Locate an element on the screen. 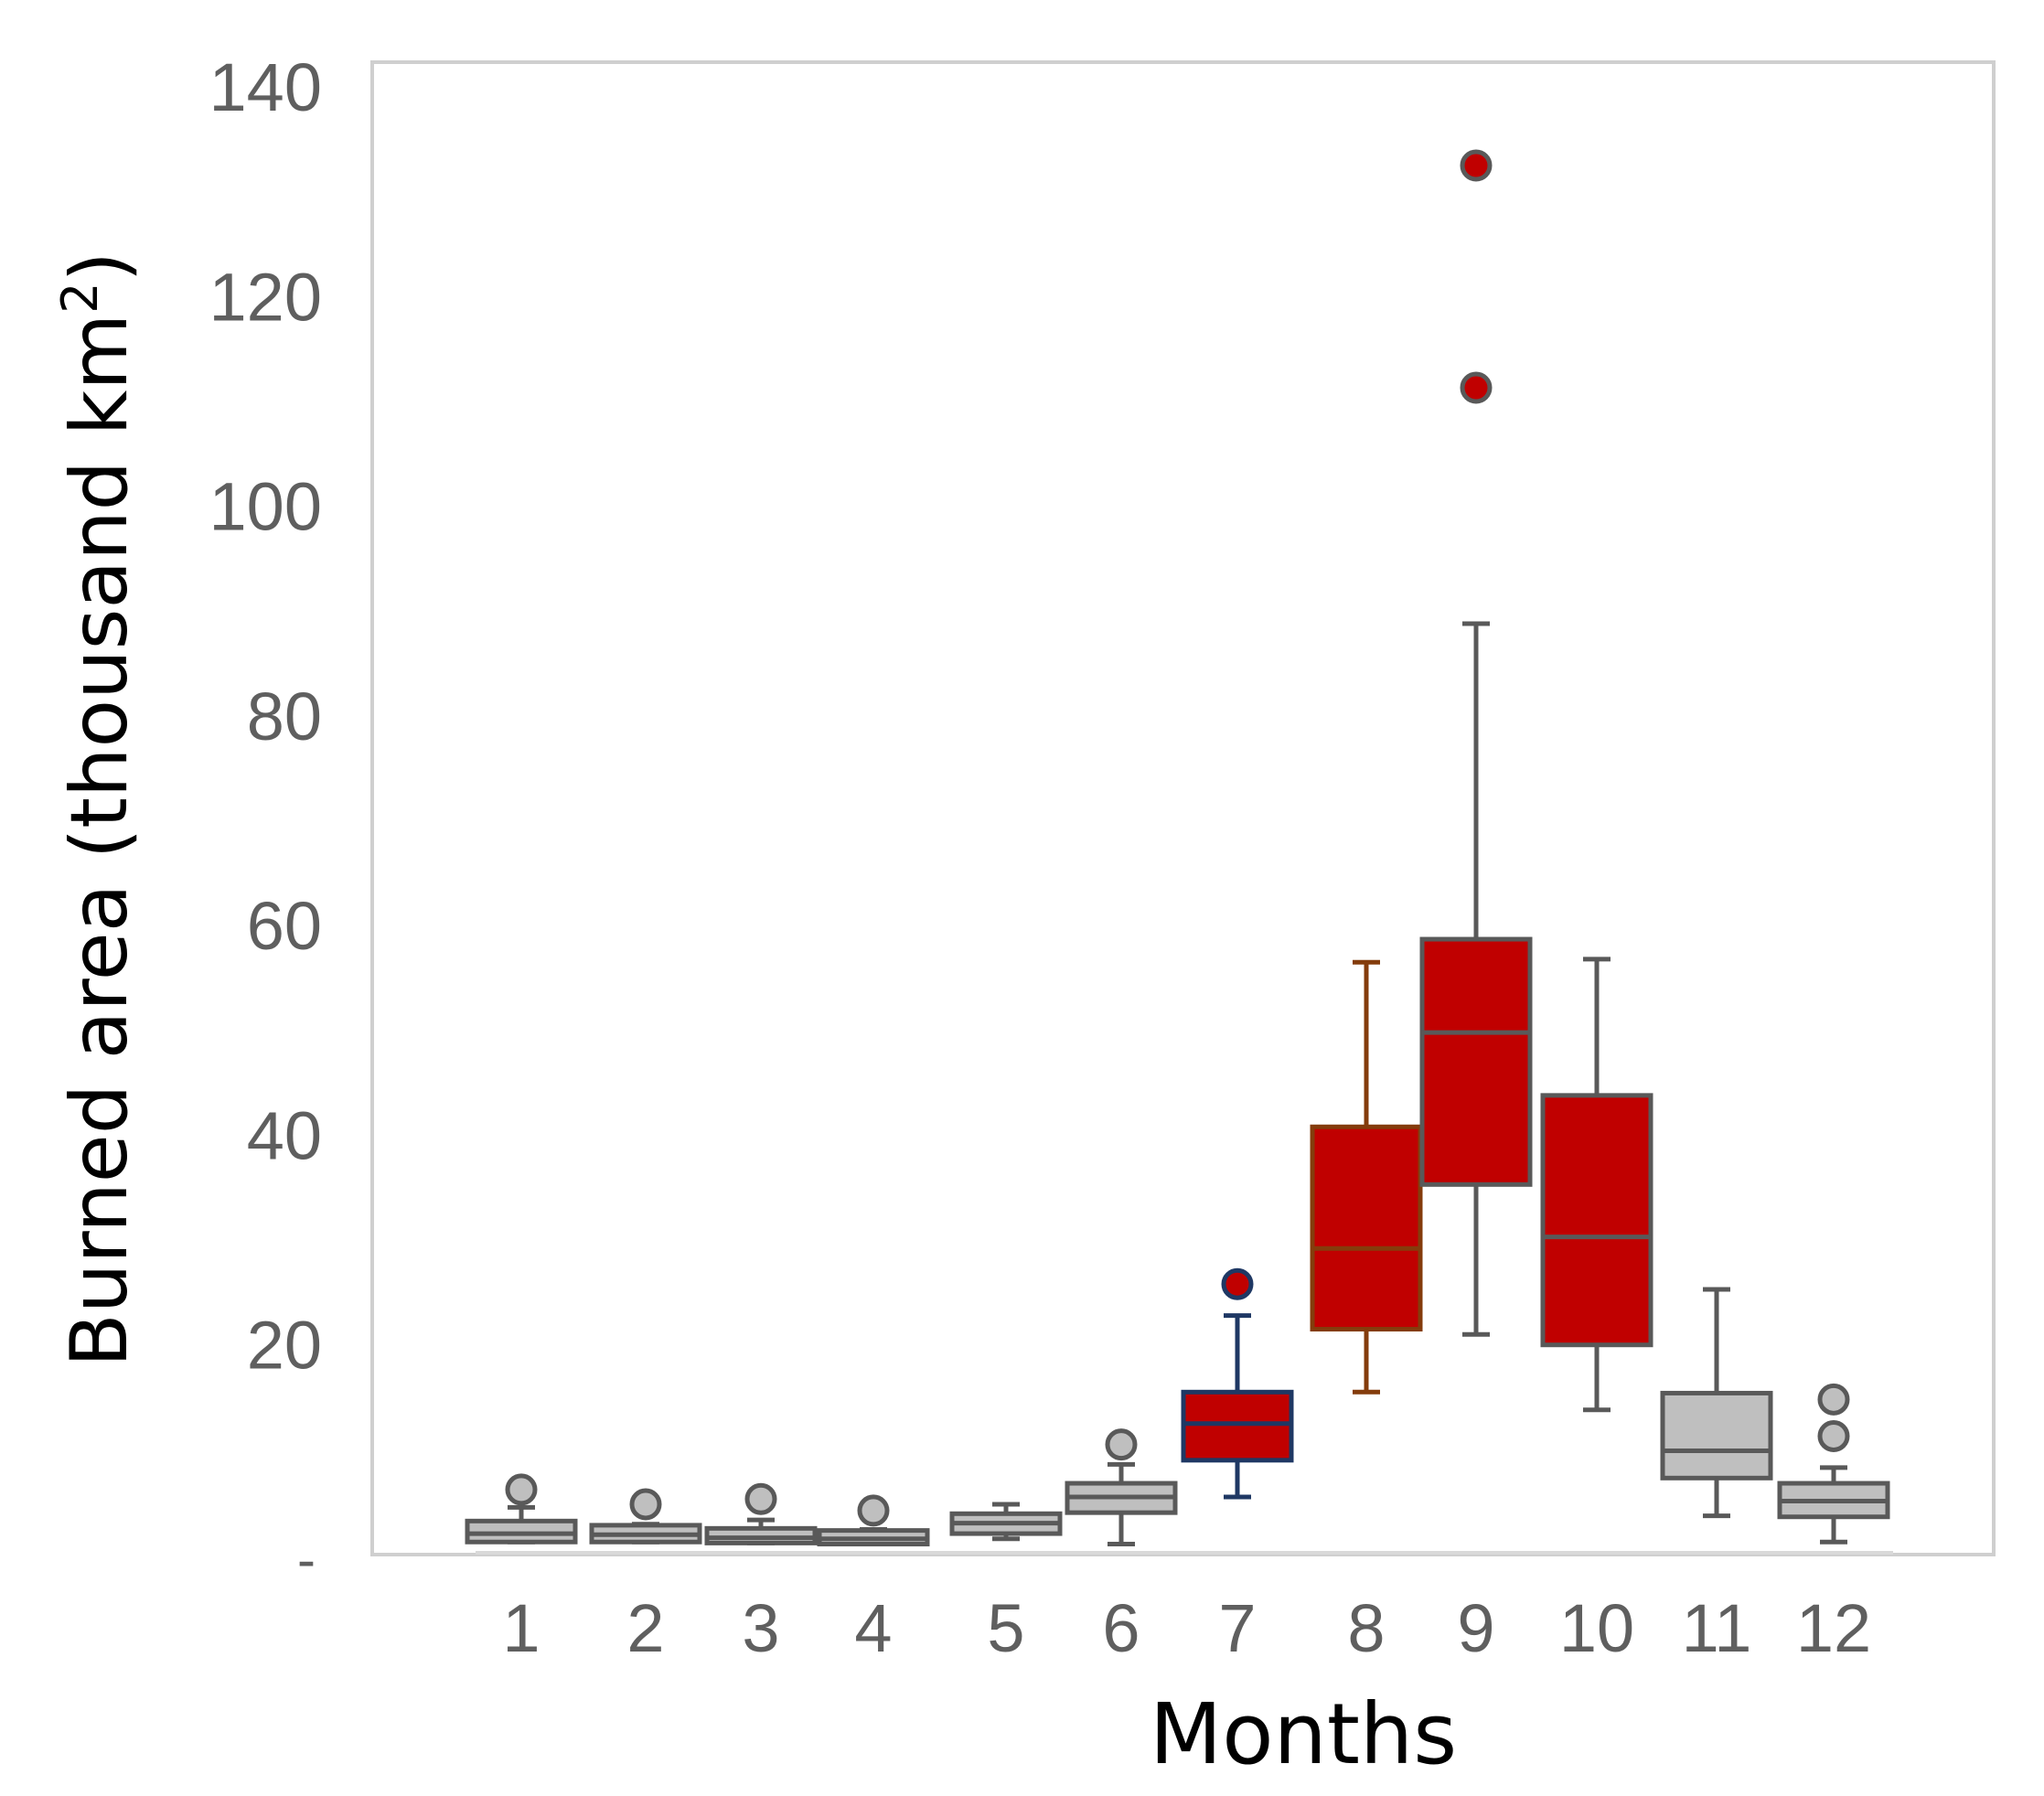  y-tick-label-0: - is located at coordinates (306, 1559).